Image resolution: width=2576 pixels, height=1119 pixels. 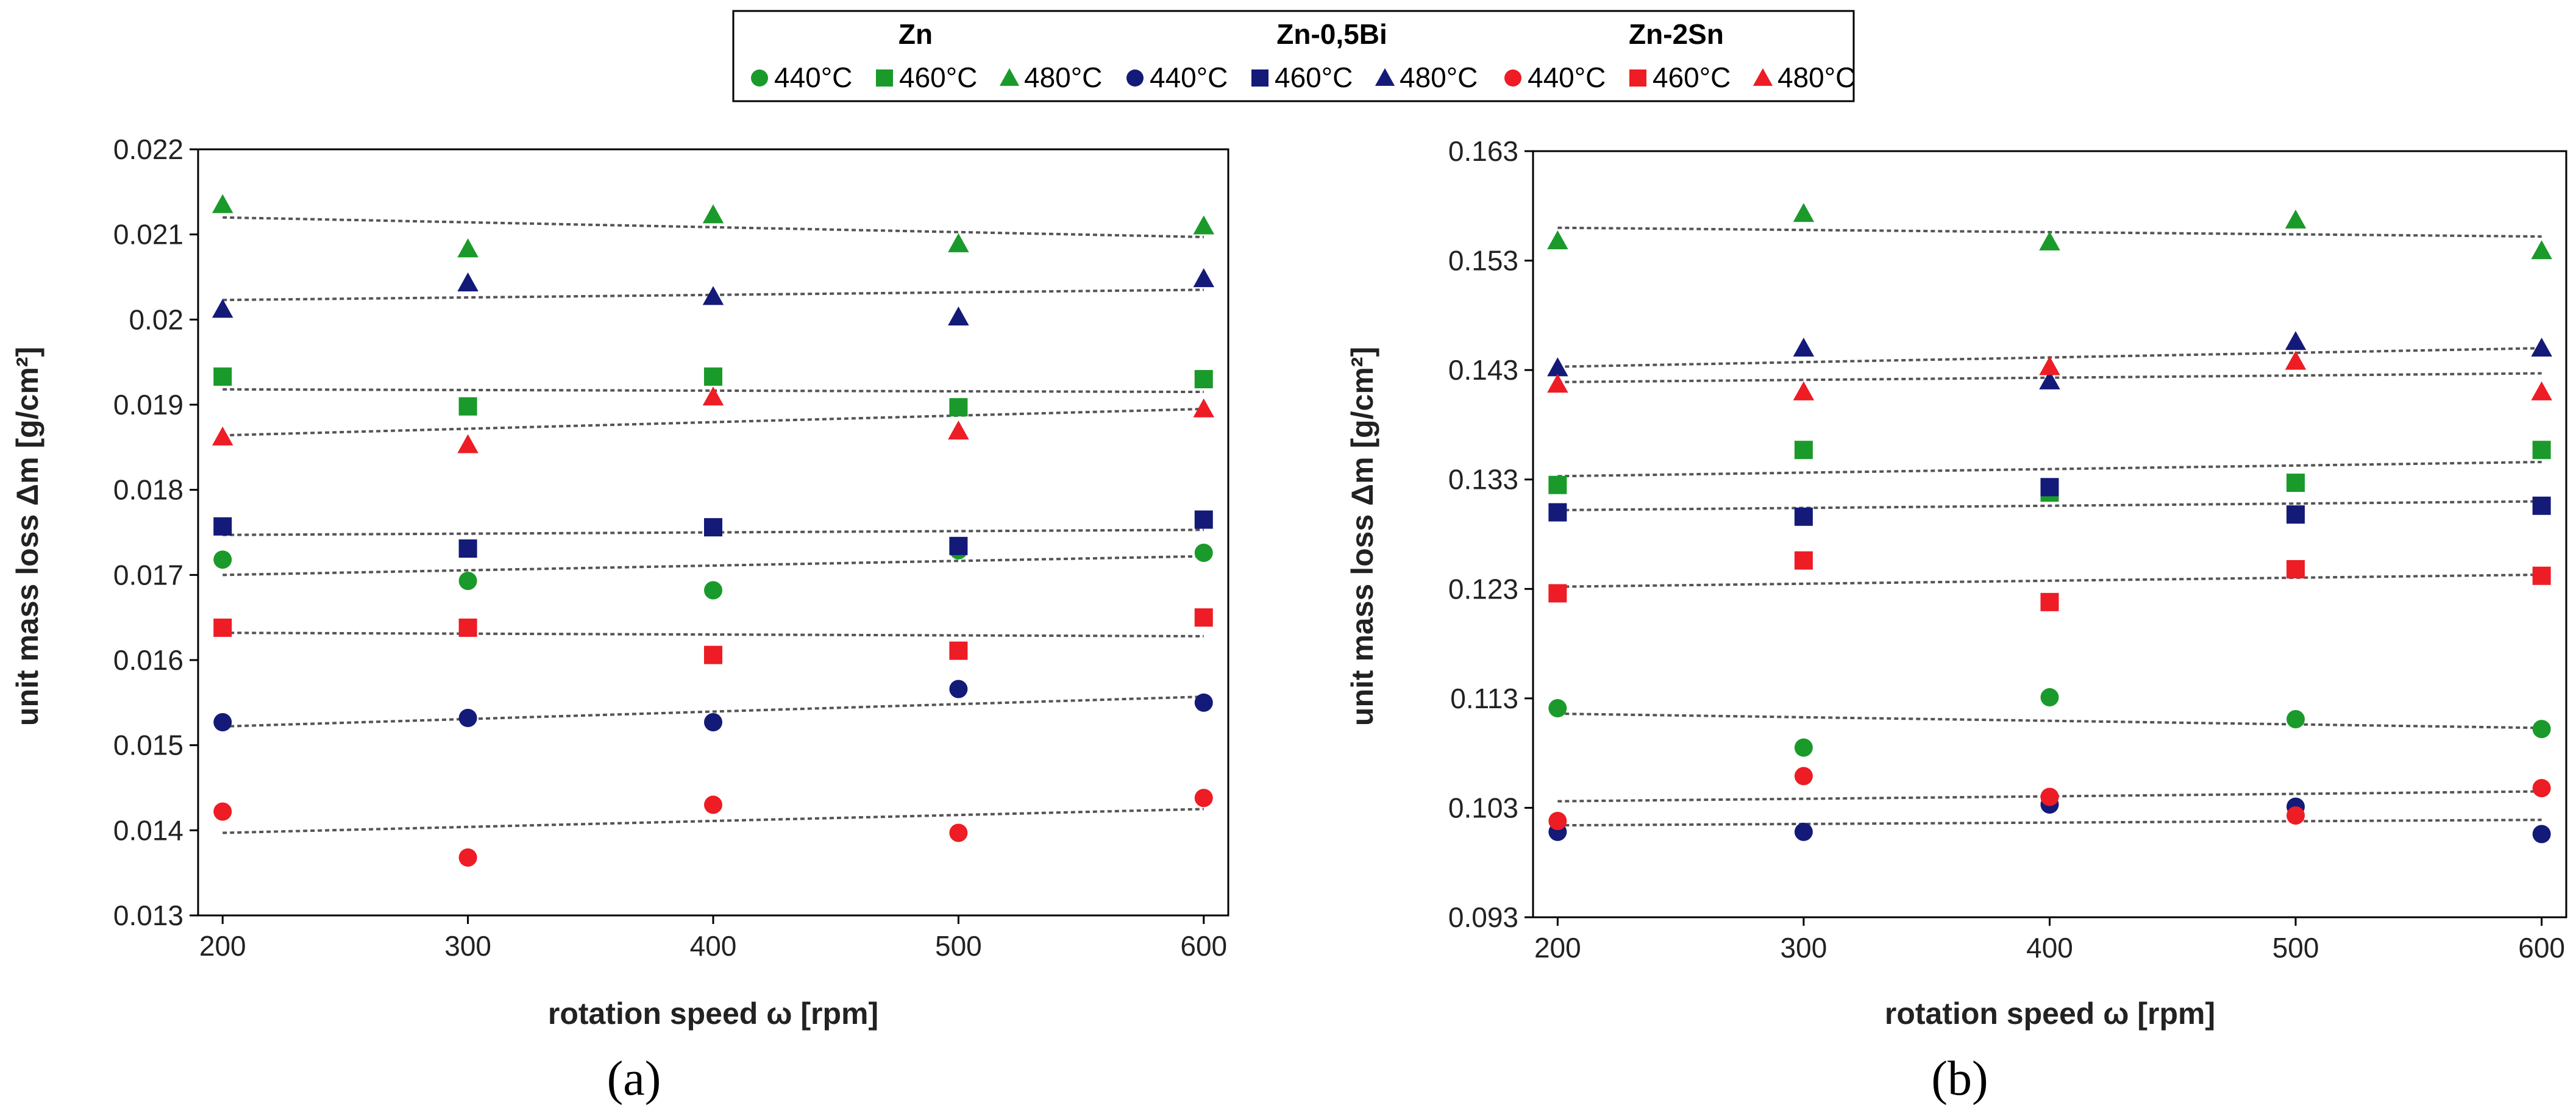 I want to click on y-tick-label: 0.013, so click(x=148, y=916).